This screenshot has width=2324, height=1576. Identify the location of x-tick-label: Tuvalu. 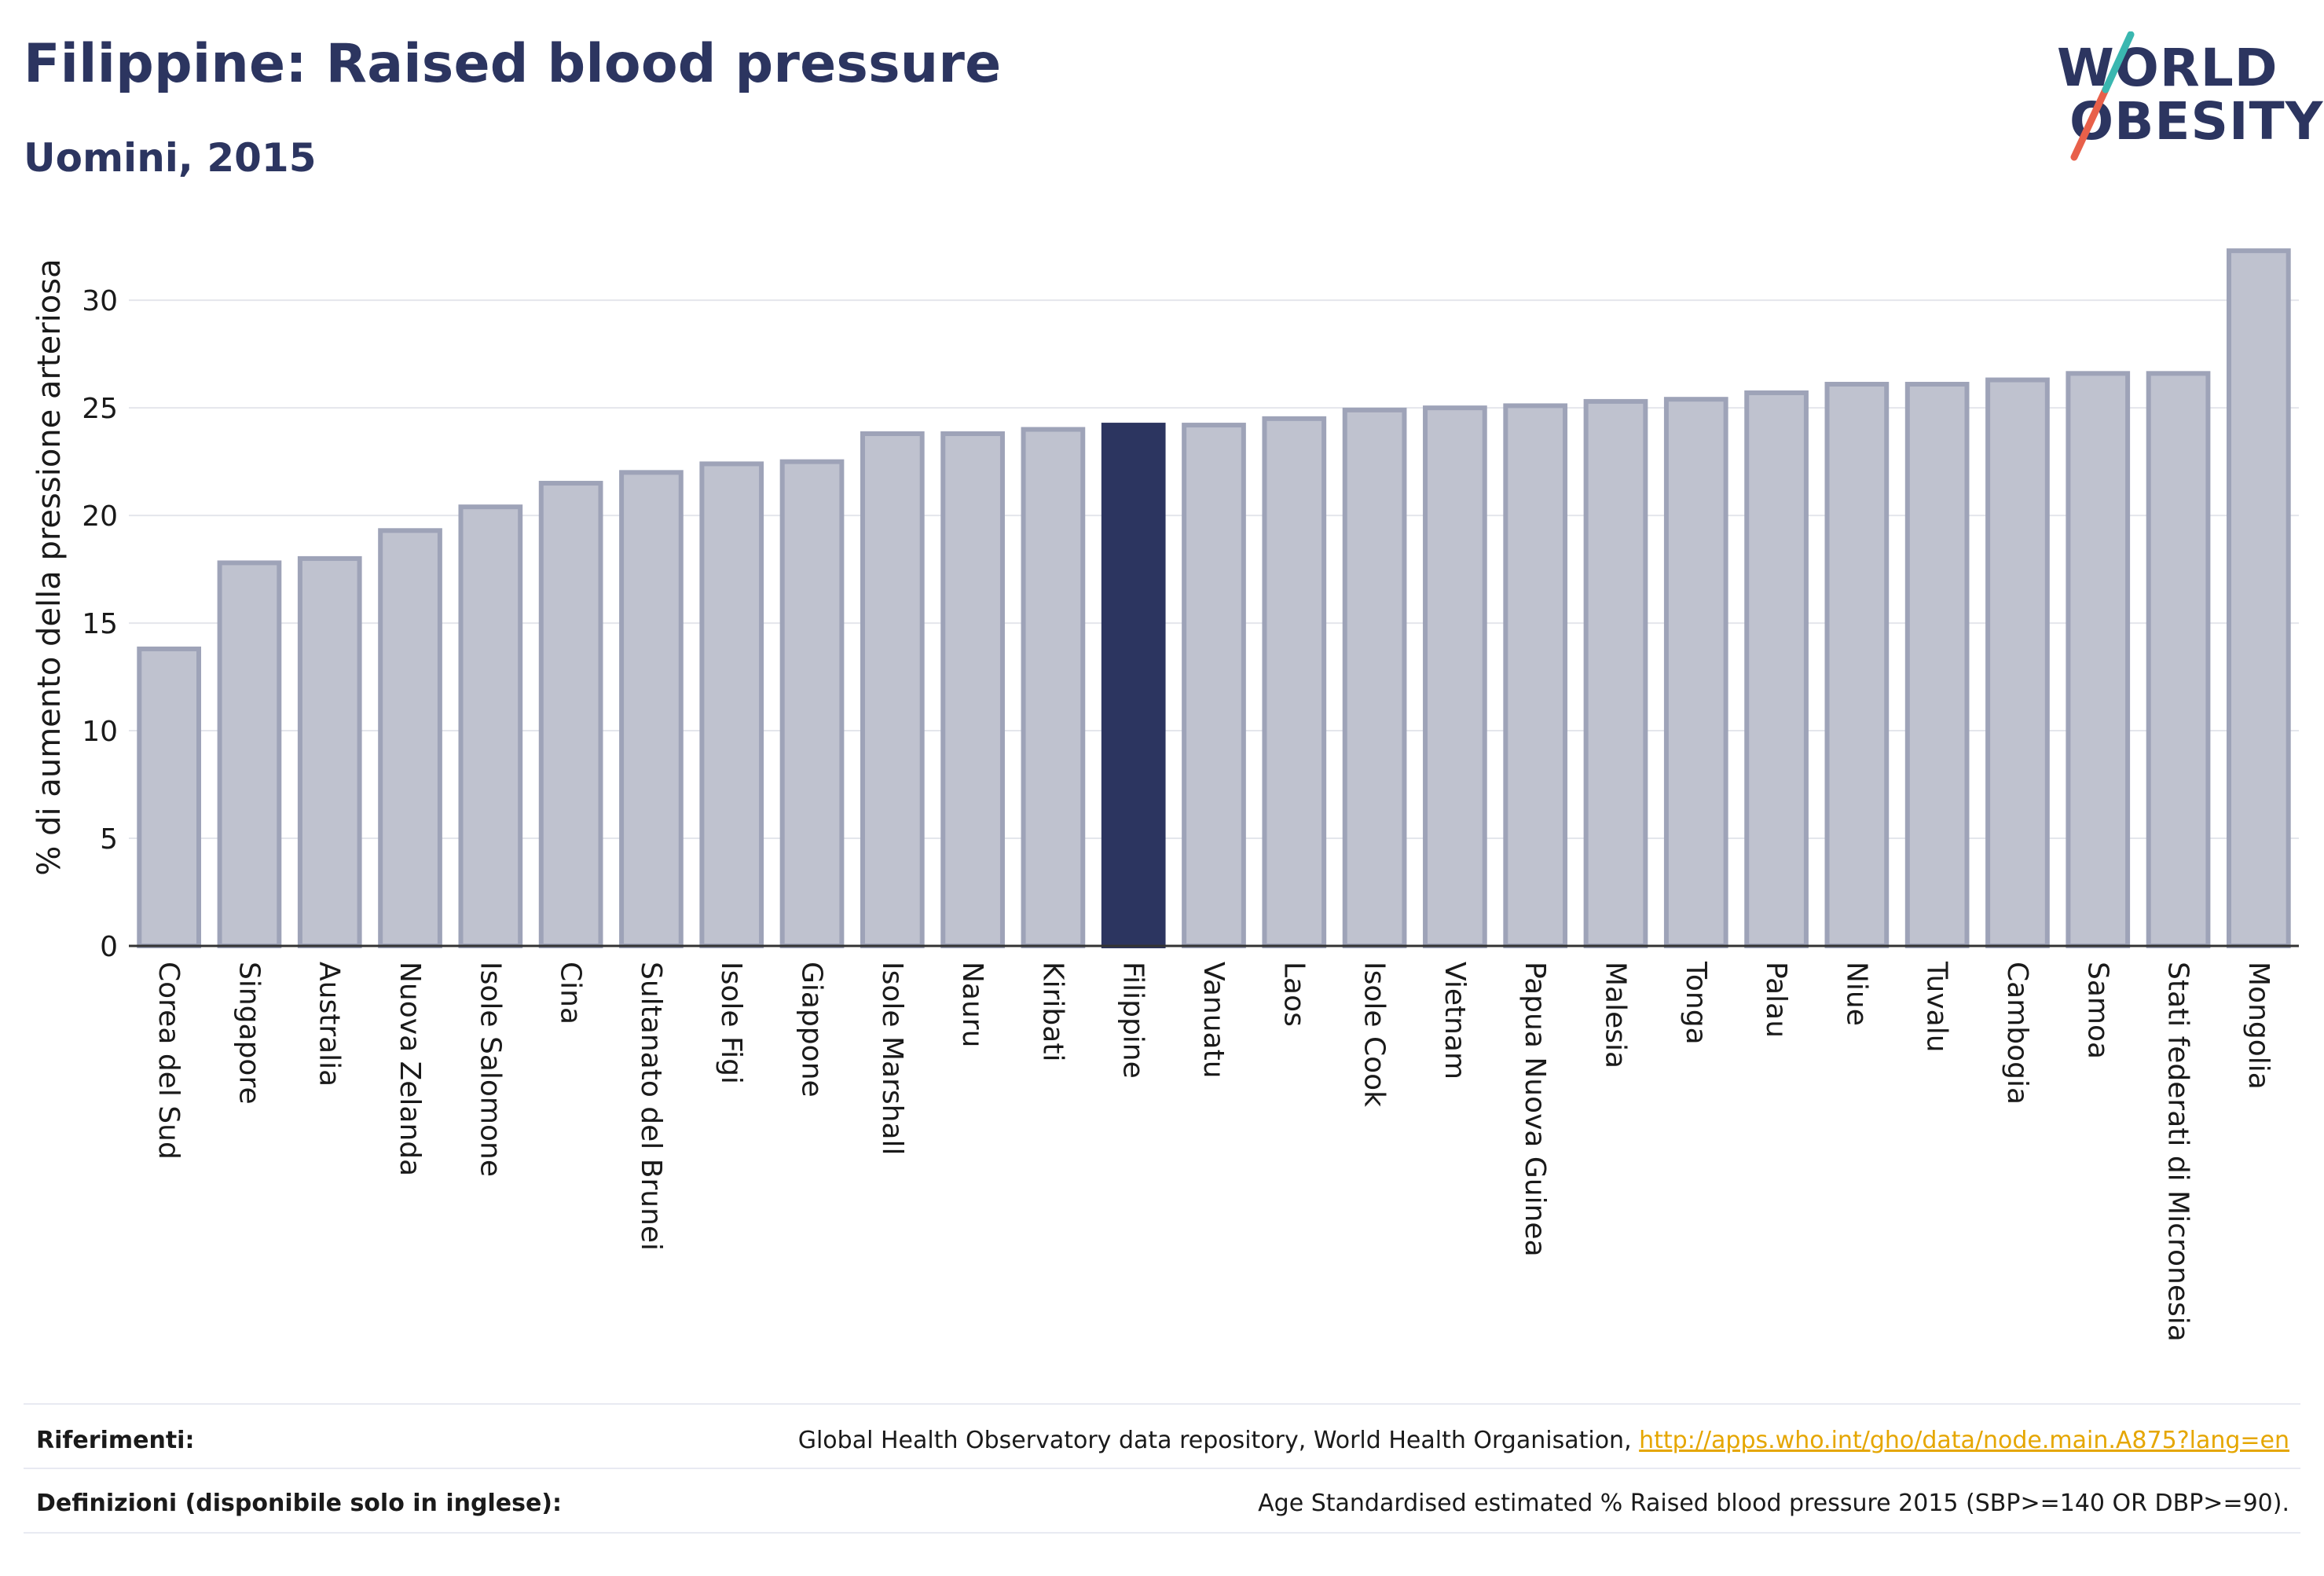
(1937, 1007).